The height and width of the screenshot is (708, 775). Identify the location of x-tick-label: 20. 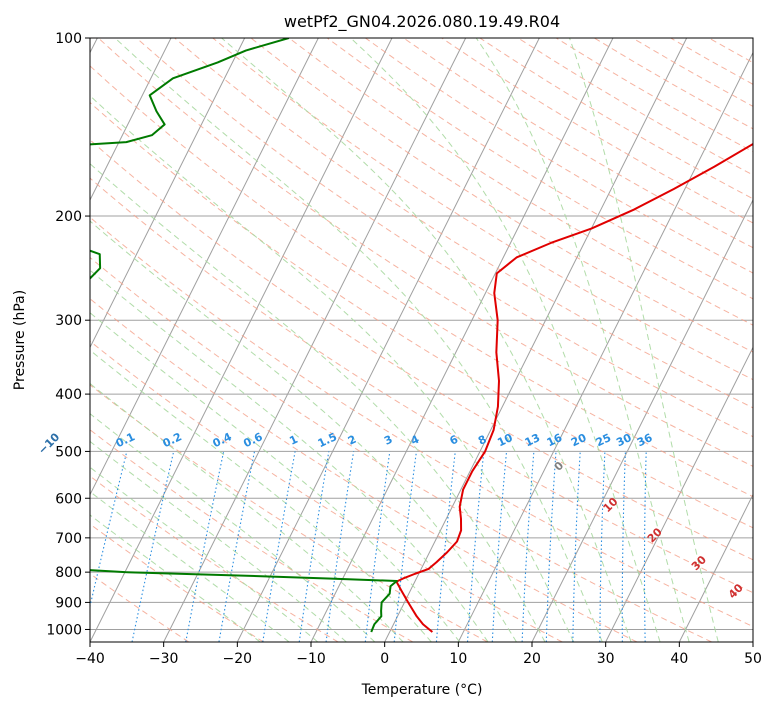
(532, 659).